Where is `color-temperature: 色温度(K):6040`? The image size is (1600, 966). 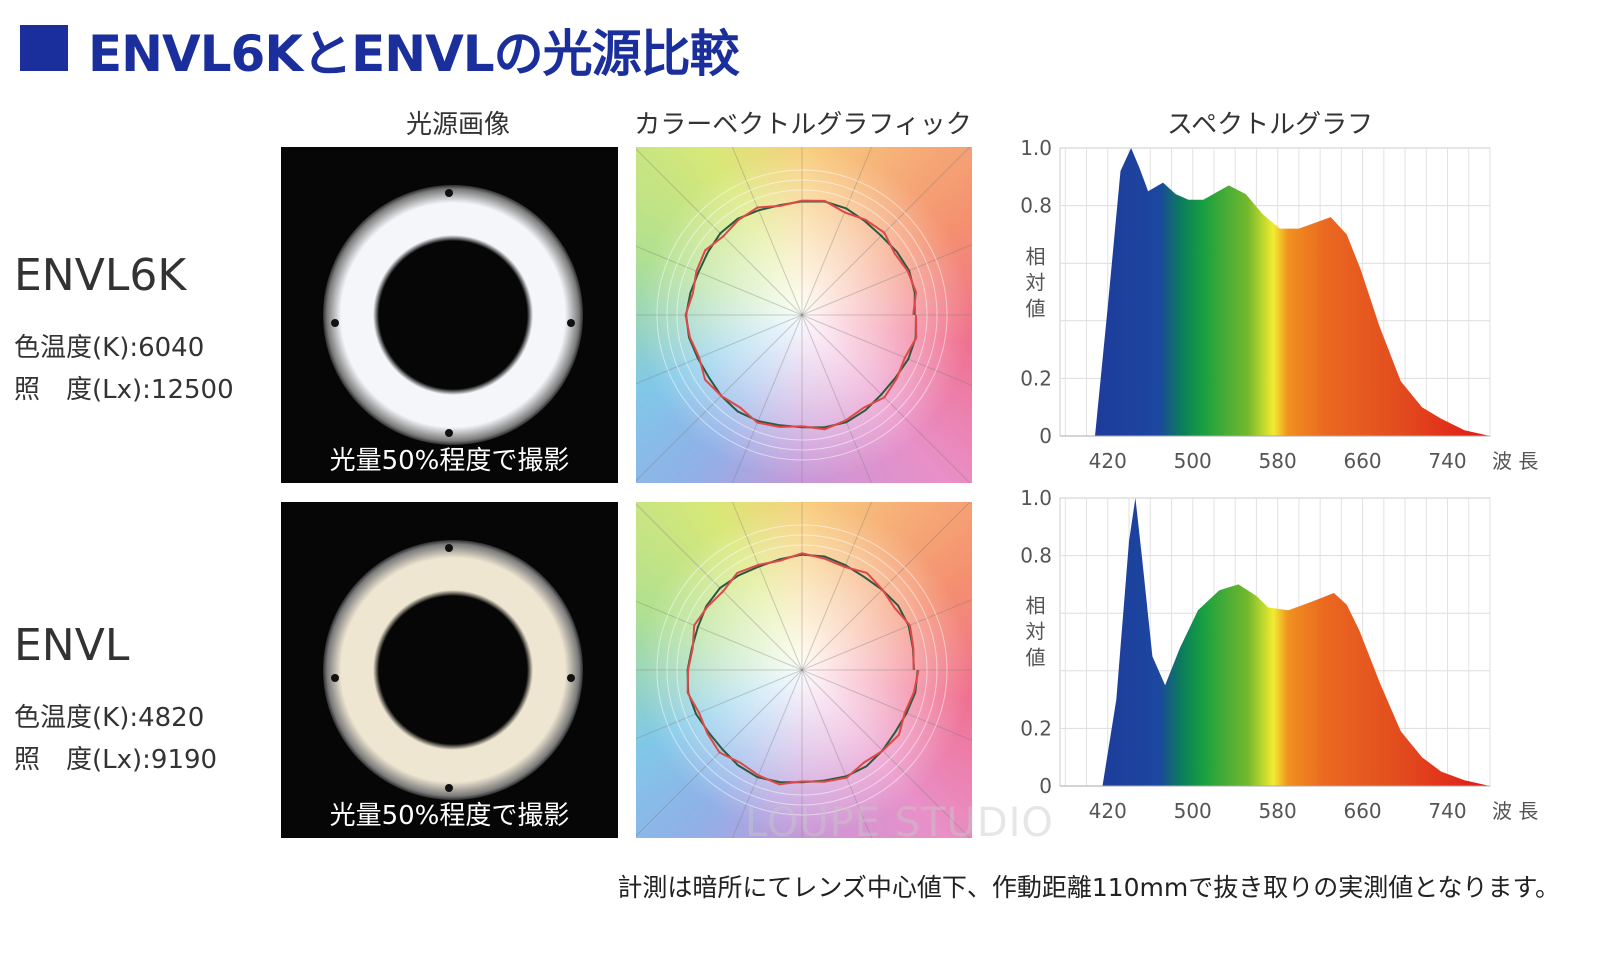
color-temperature: 色温度(K):6040 is located at coordinates (109, 348).